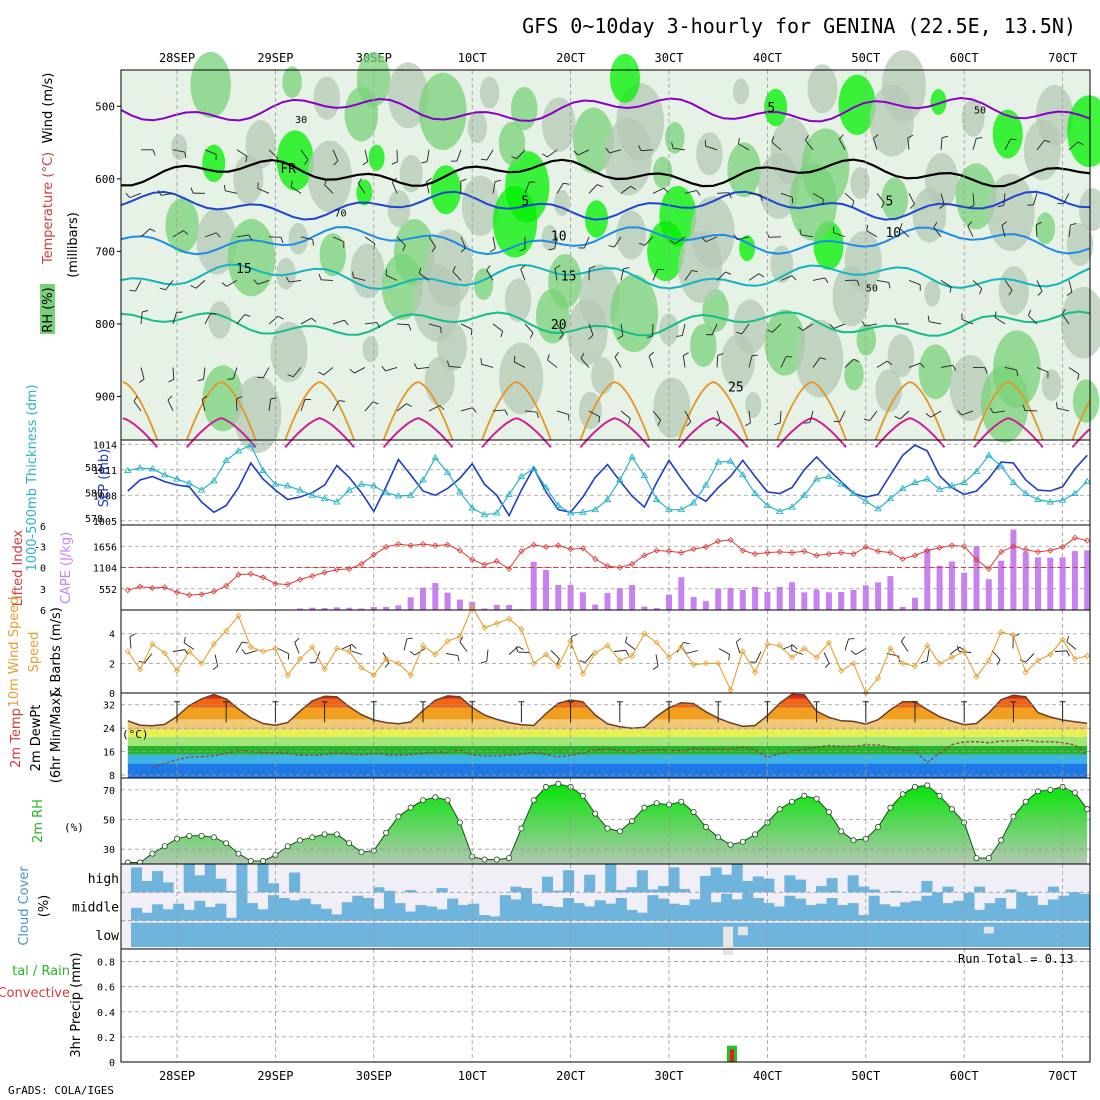  I want to click on cloud-row-label: middle, so click(95, 908).